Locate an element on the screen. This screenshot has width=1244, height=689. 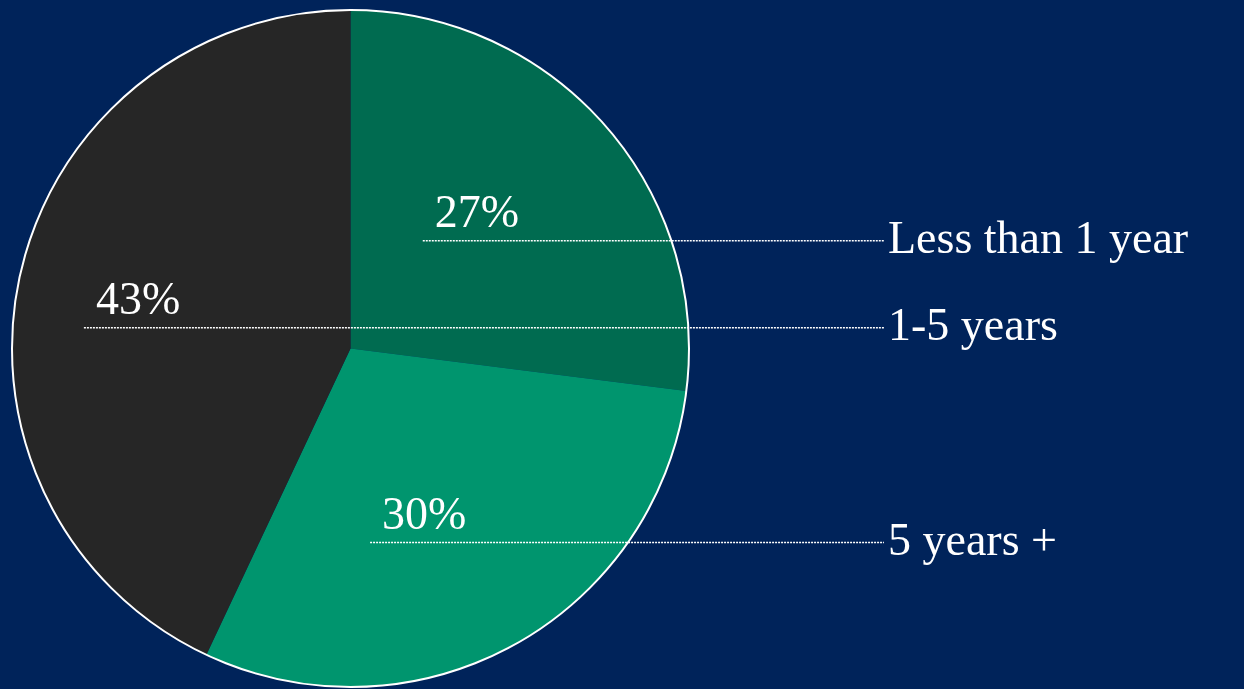
data-label: 30% is located at coordinates (424, 513).